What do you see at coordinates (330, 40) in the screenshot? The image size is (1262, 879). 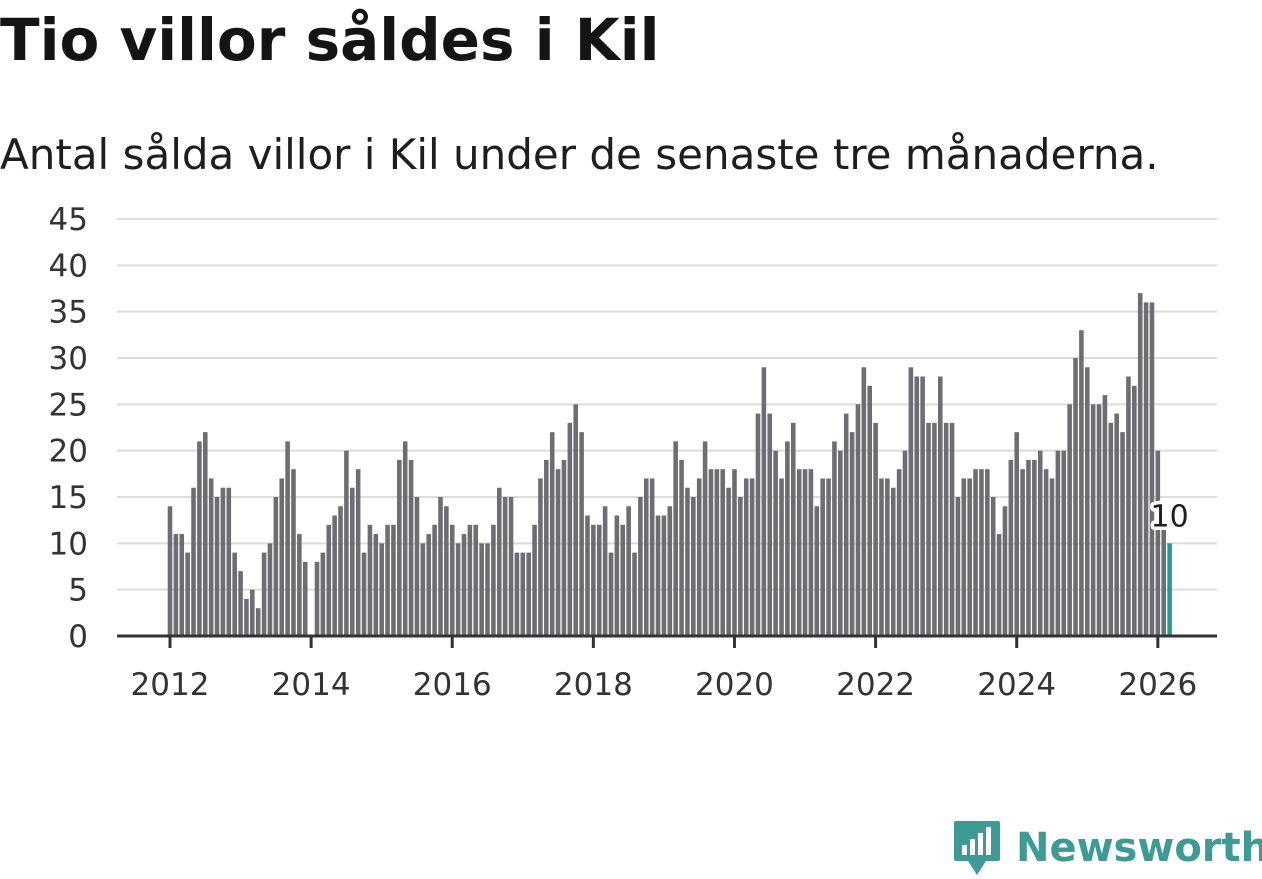 I see `chart-title: Tio villor såldes i Kil` at bounding box center [330, 40].